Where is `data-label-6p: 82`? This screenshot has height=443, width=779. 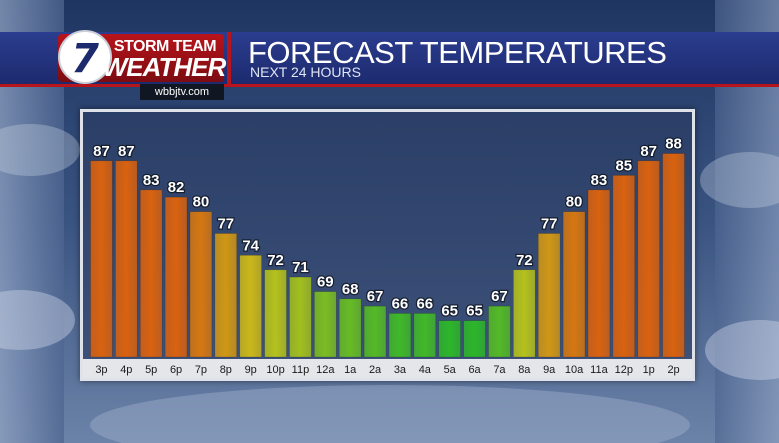 data-label-6p: 82 is located at coordinates (176, 187).